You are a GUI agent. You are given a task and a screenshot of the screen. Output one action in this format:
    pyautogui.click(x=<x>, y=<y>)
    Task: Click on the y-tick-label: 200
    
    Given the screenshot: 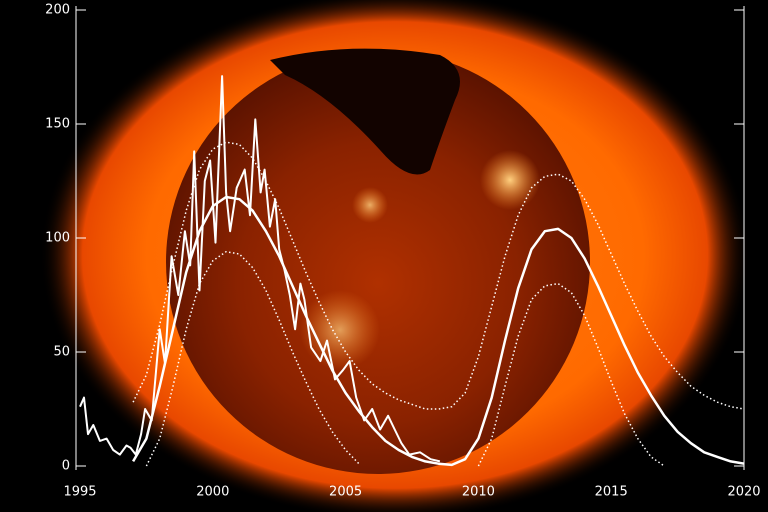 What is the action you would take?
    pyautogui.click(x=57, y=10)
    